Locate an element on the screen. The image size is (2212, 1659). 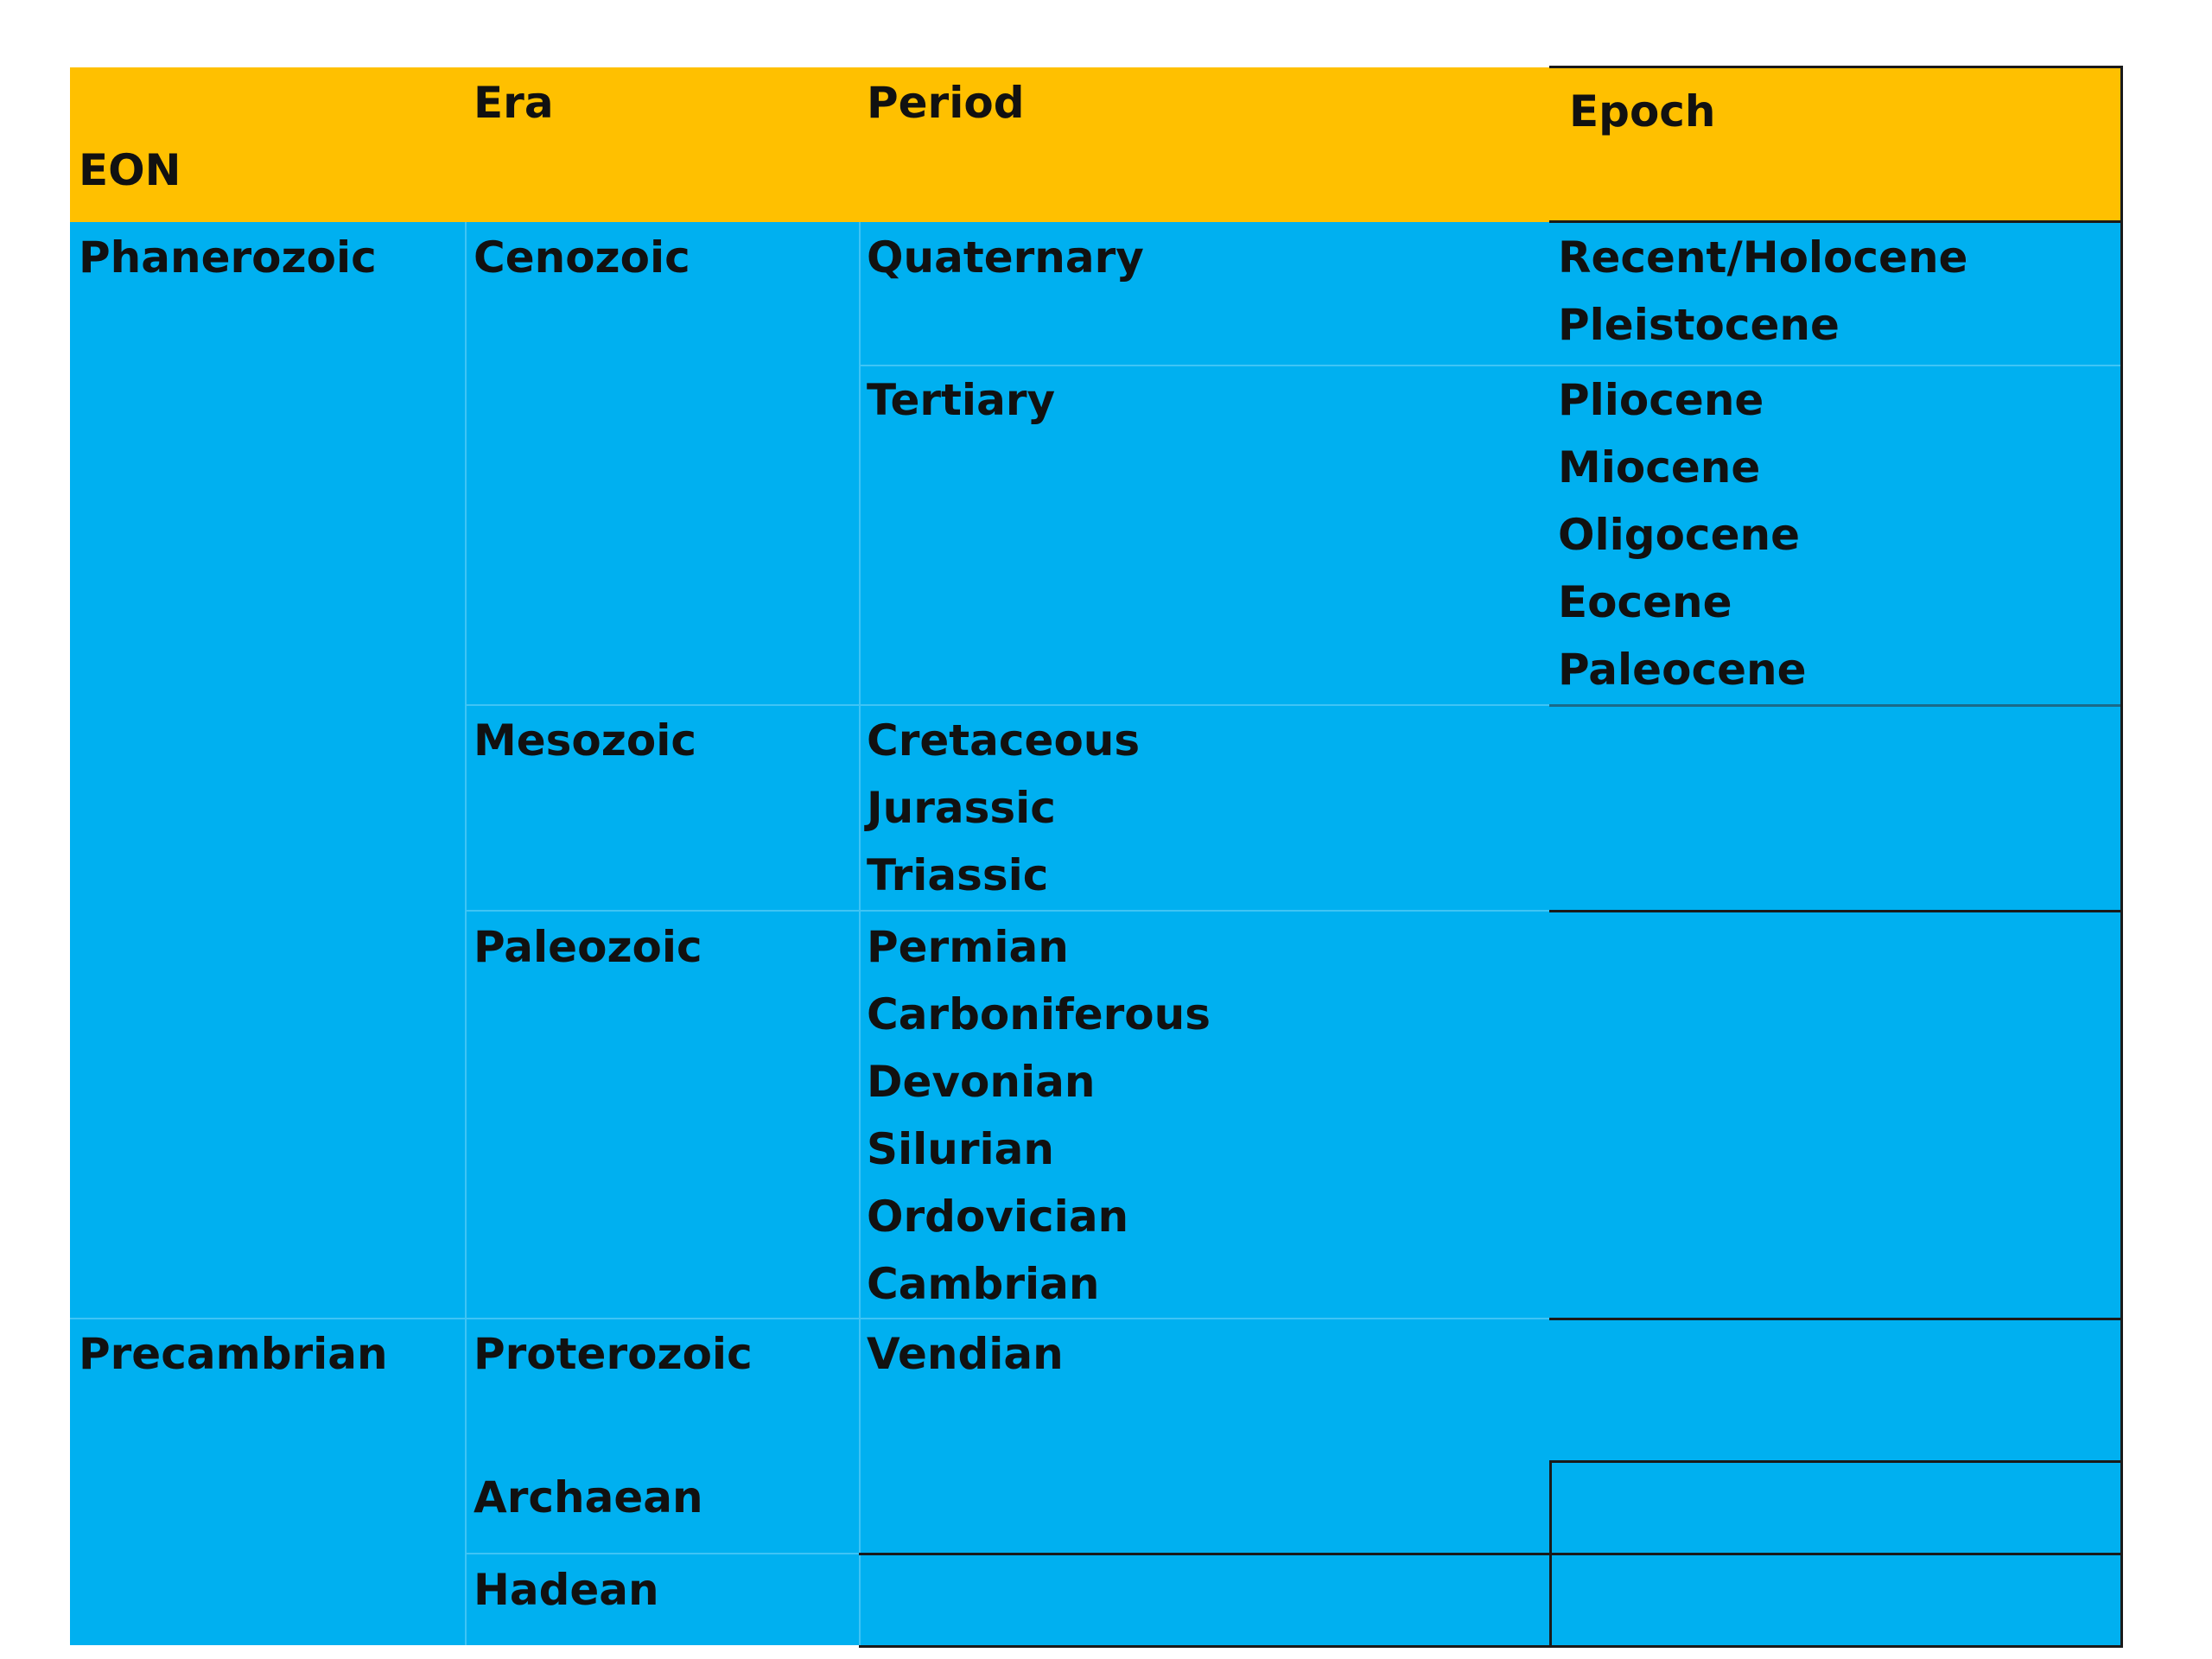
period-cell: Cambrian is located at coordinates (983, 1284).